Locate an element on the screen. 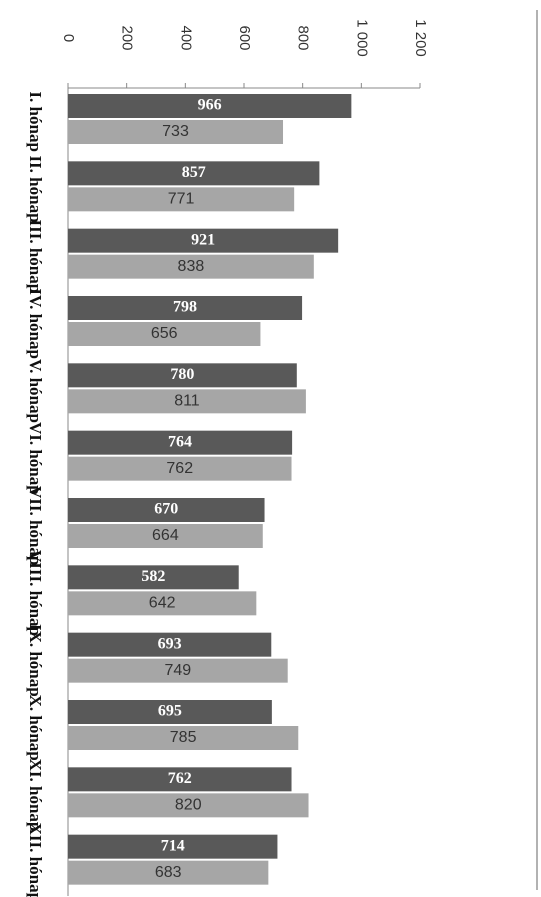 This screenshot has width=541, height=897. category-label: XI. hónap is located at coordinates (35, 795).